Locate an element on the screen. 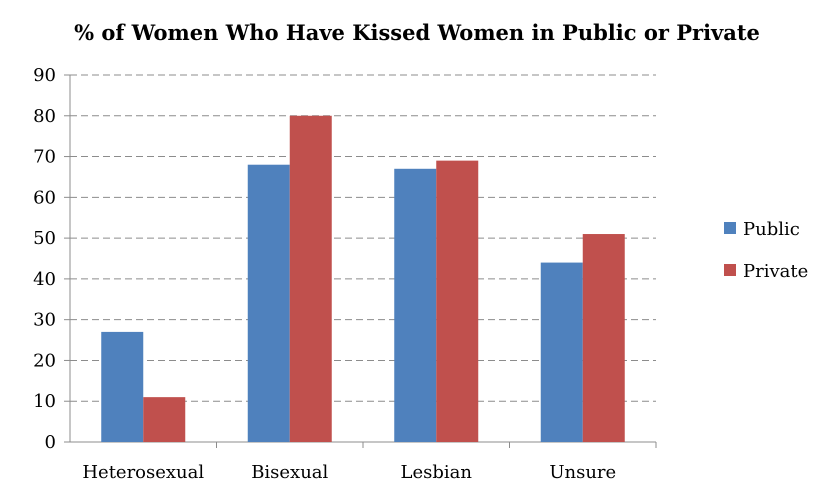  y-tick-label: 40 is located at coordinates (44, 279).